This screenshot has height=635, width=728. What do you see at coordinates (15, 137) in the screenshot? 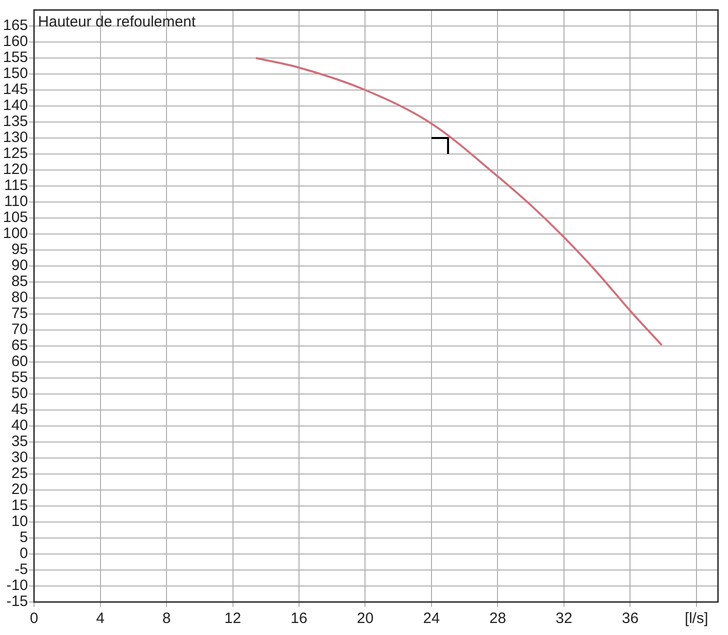
I see `y-tick-label: 130` at bounding box center [15, 137].